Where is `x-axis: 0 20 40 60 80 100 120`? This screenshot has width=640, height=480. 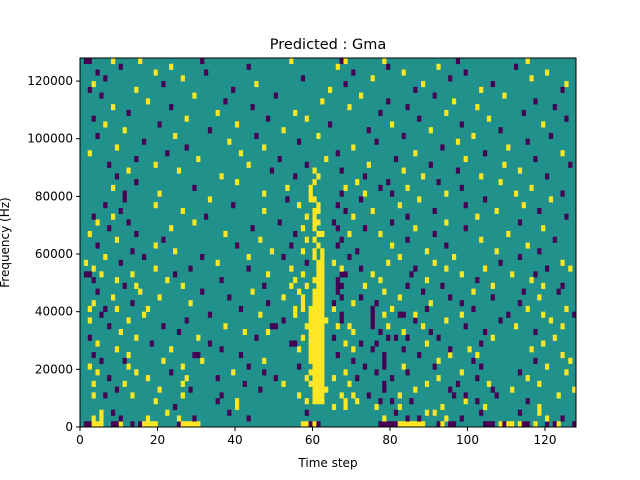
x-axis: 0 20 40 60 80 100 120 is located at coordinates (316, 437).